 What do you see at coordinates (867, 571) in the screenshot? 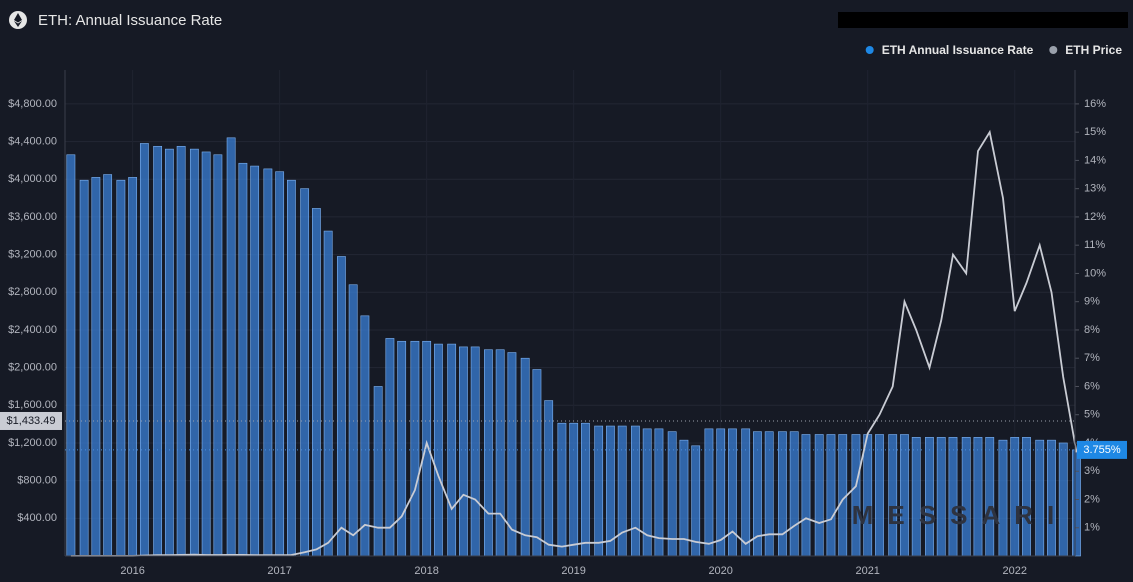
I see `x-tick-label: 2021` at bounding box center [867, 571].